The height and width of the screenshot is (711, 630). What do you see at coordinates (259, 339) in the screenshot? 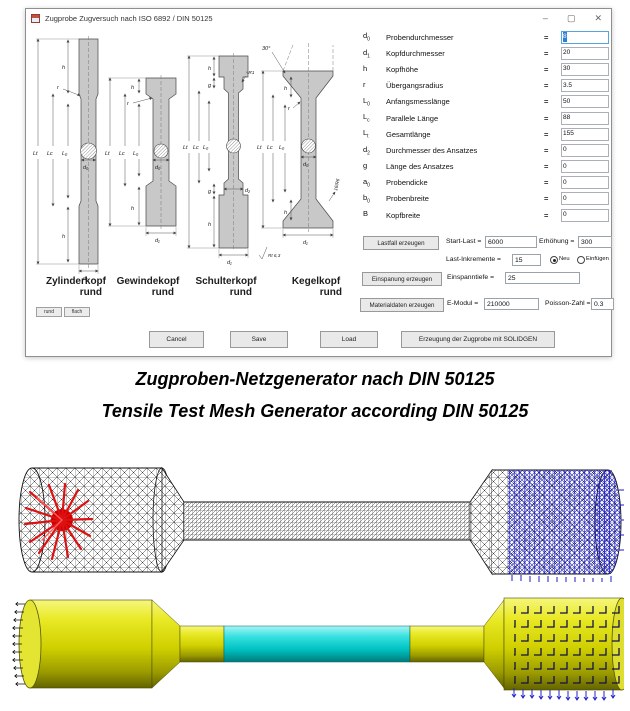
I see `save-button: Save` at bounding box center [259, 339].